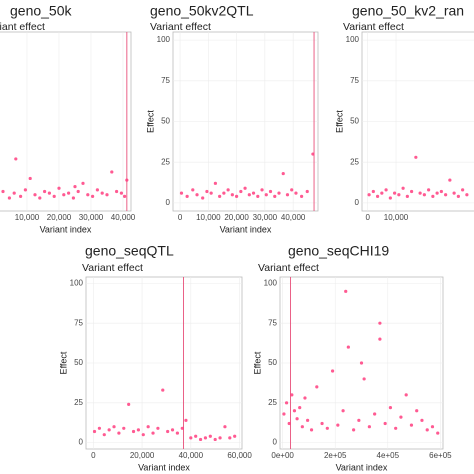 This screenshot has height=474, width=474. I want to click on chart-title: geno_seqQTL, so click(129, 251).